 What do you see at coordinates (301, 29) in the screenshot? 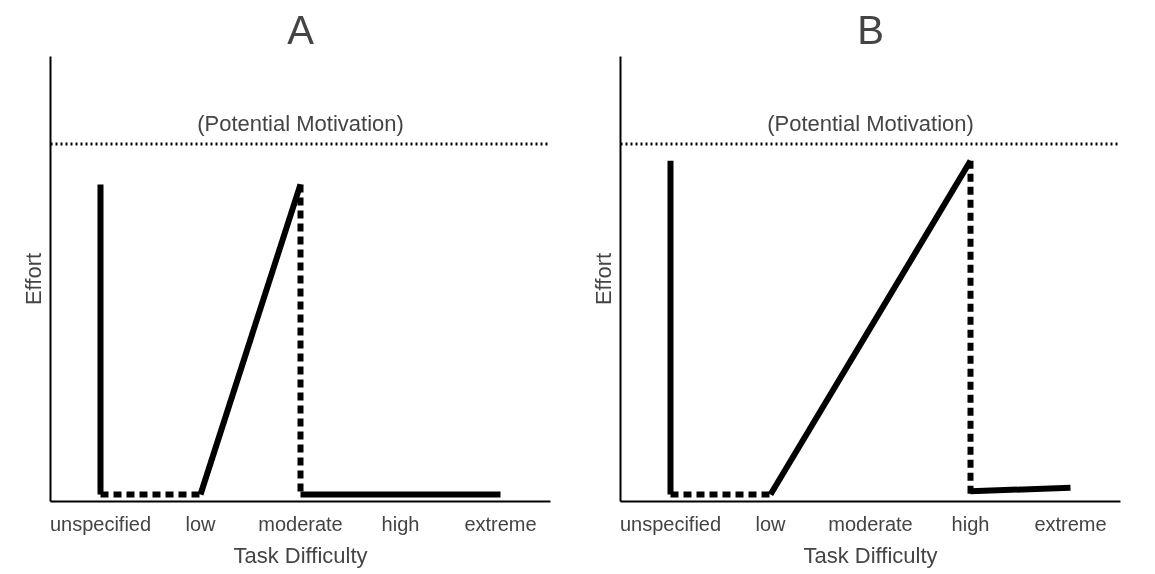
I see `chart-title: A` at bounding box center [301, 29].